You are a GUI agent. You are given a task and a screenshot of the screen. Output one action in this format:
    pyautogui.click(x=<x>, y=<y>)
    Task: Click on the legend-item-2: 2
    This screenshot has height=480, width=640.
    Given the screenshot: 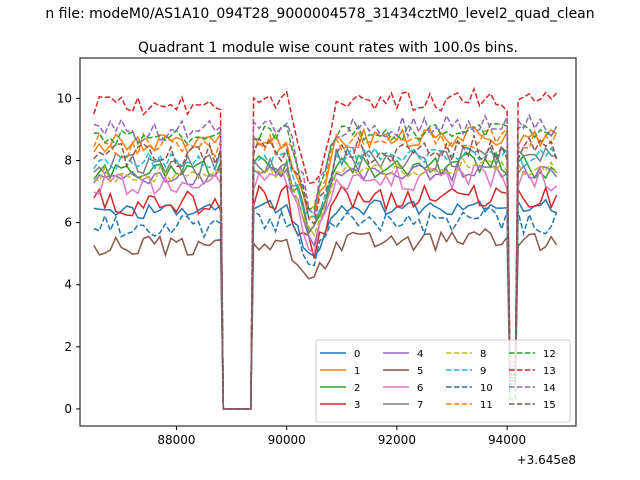 What is the action you would take?
    pyautogui.click(x=340, y=388)
    